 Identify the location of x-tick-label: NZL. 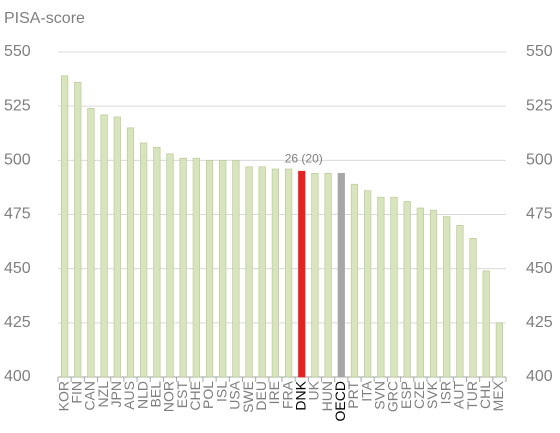
(103, 394).